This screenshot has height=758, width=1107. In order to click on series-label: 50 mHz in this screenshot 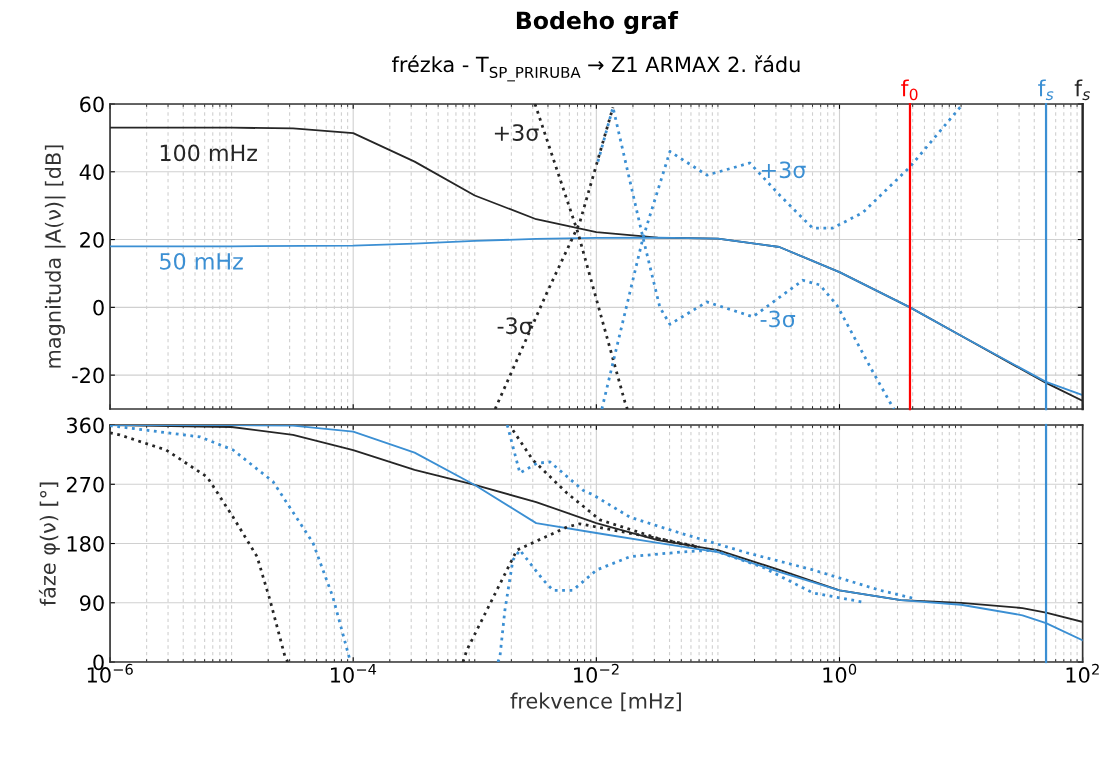, I will do `click(201, 261)`.